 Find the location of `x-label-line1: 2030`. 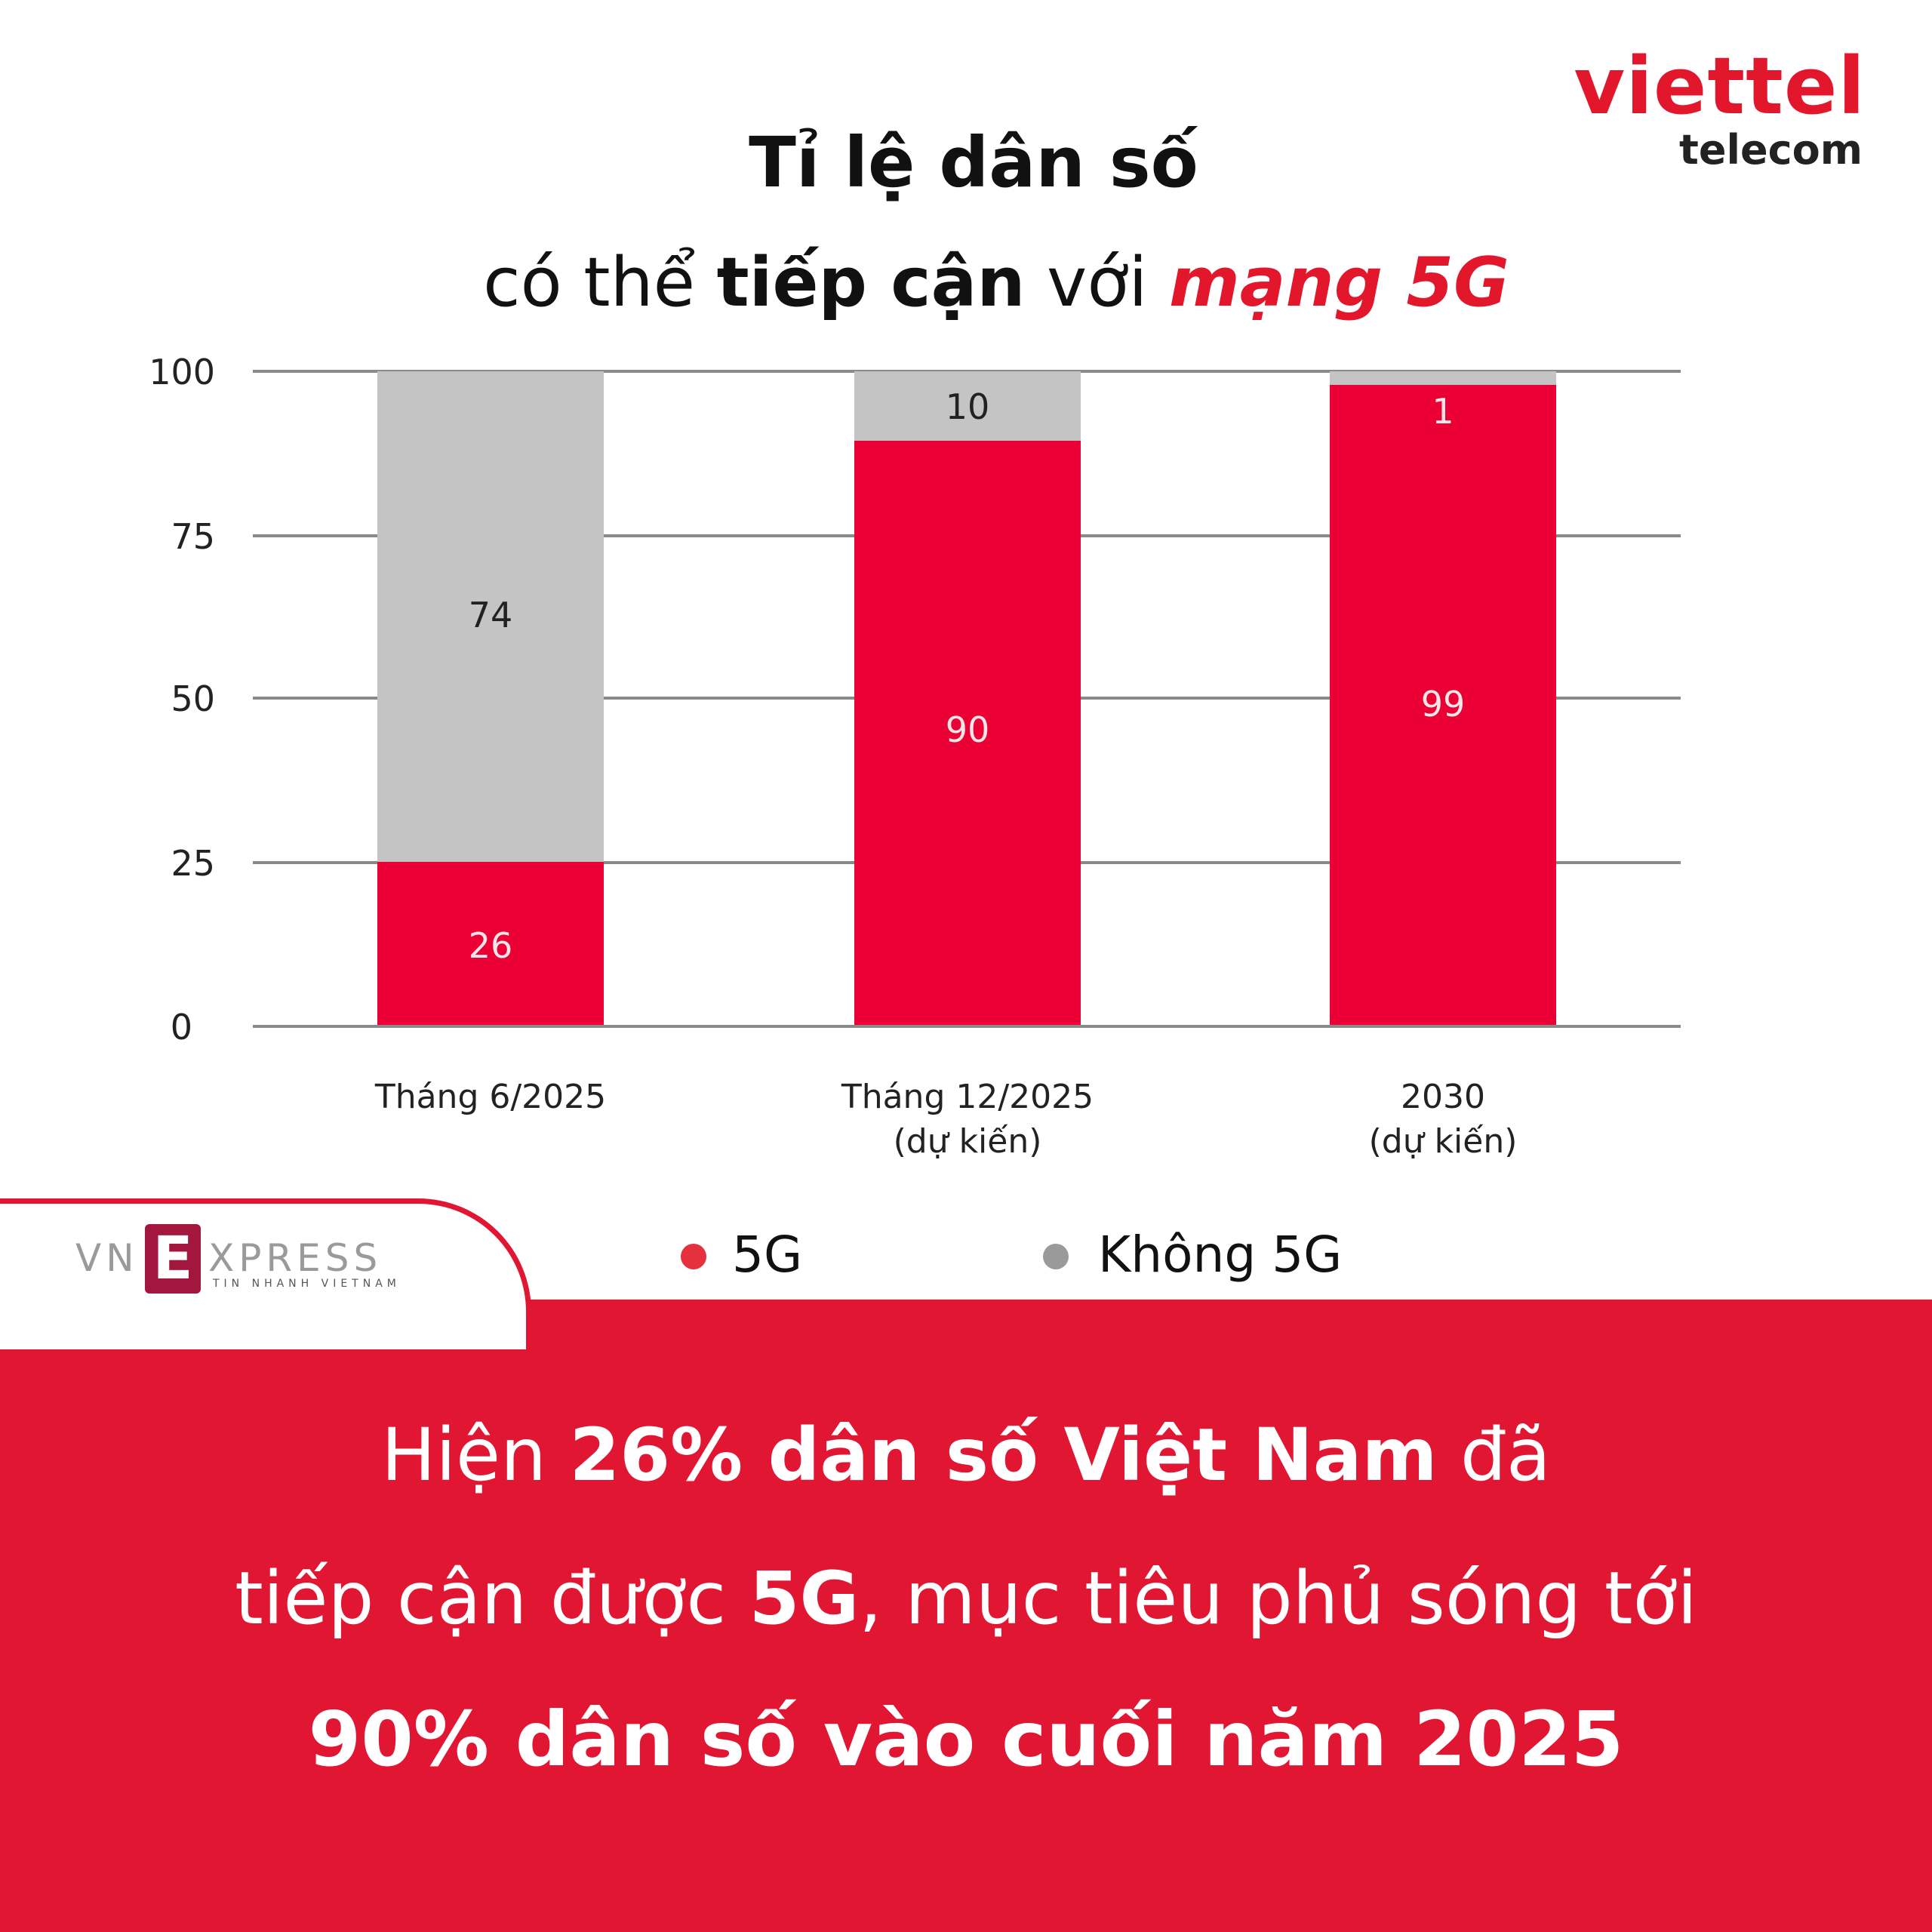

x-label-line1: 2030 is located at coordinates (1443, 1097).